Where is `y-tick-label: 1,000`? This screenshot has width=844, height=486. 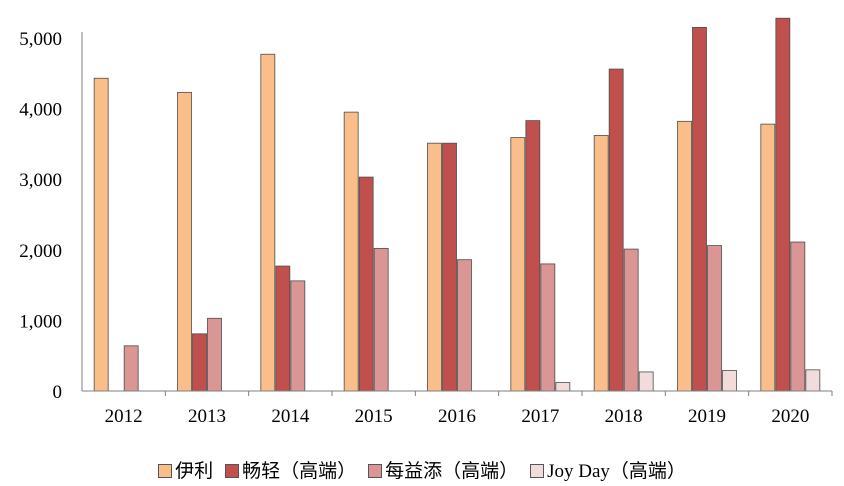 y-tick-label: 1,000 is located at coordinates (40, 321).